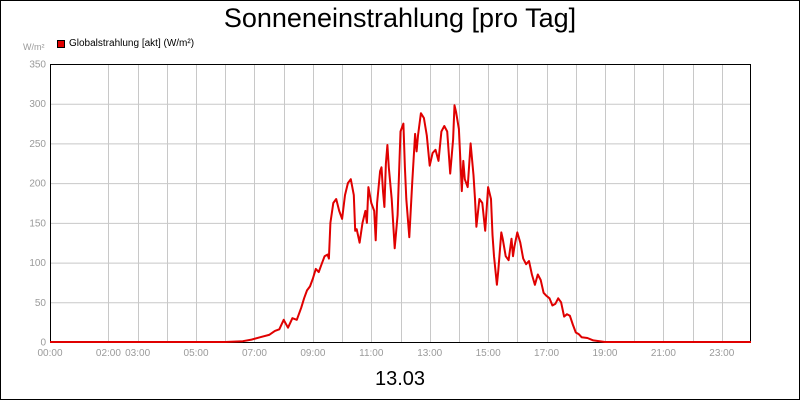 Image resolution: width=800 pixels, height=400 pixels. What do you see at coordinates (37, 144) in the screenshot?
I see `y-tick-label: 250` at bounding box center [37, 144].